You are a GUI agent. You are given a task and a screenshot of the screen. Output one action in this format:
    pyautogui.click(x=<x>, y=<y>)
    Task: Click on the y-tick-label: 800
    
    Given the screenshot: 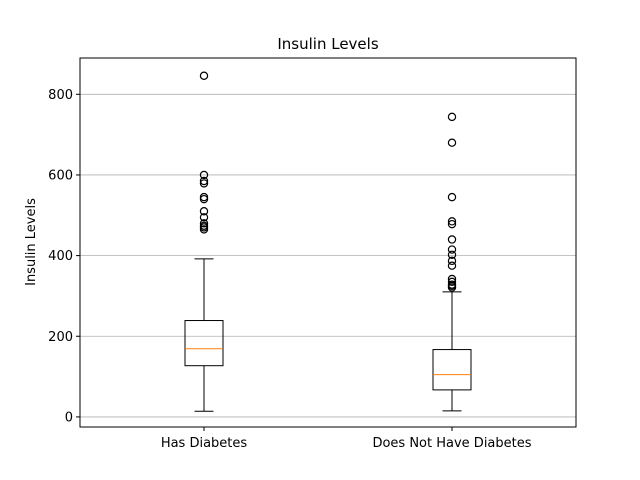 What is the action you would take?
    pyautogui.click(x=60, y=95)
    